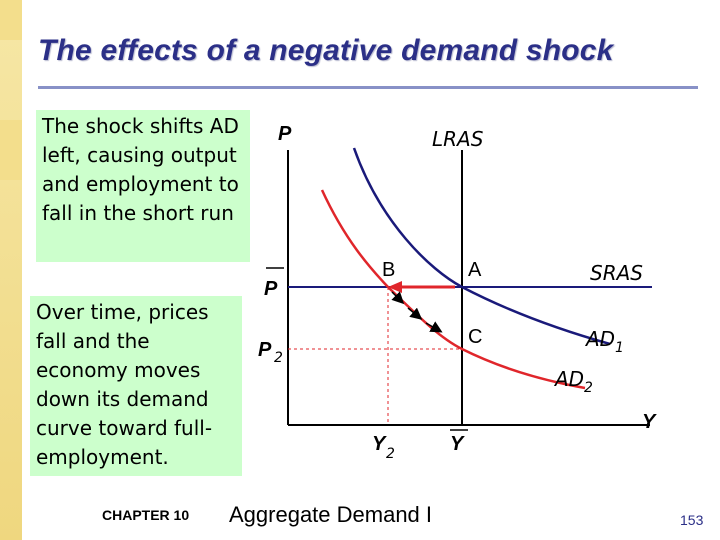  I want to click on p2-label: P, so click(265, 350).